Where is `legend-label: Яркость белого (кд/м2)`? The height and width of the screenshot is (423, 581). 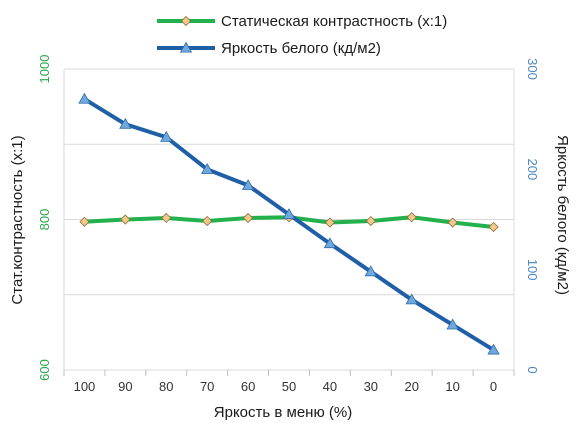 legend-label: Яркость белого (кд/м2) is located at coordinates (301, 48).